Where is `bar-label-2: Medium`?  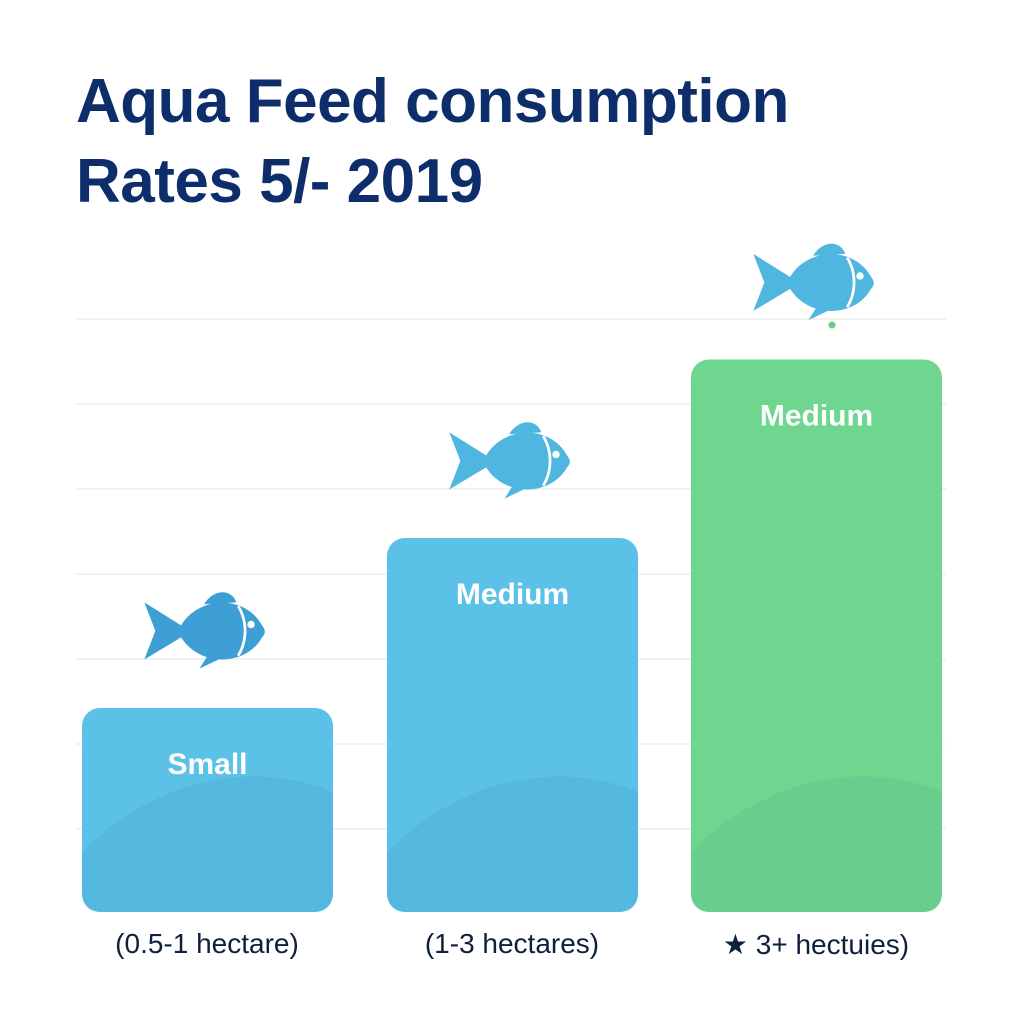 bar-label-2: Medium is located at coordinates (816, 416).